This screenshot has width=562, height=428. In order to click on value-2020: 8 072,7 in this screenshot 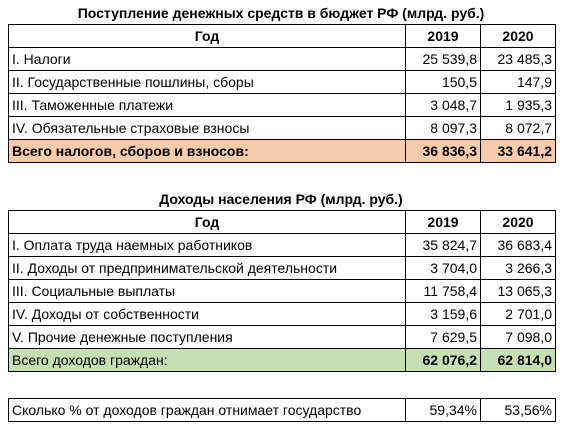, I will do `click(518, 128)`.